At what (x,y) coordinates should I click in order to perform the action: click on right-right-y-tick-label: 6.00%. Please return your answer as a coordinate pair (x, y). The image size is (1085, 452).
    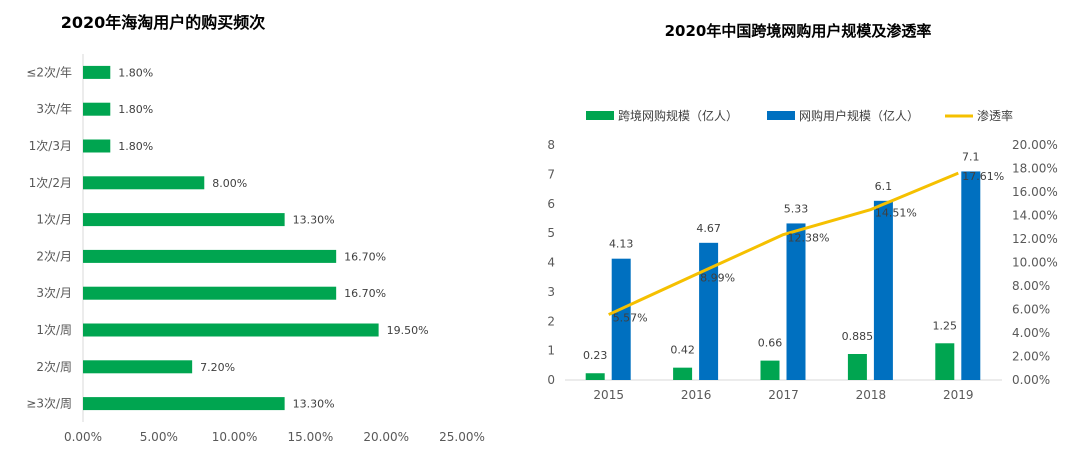
    Looking at the image, I should click on (1031, 310).